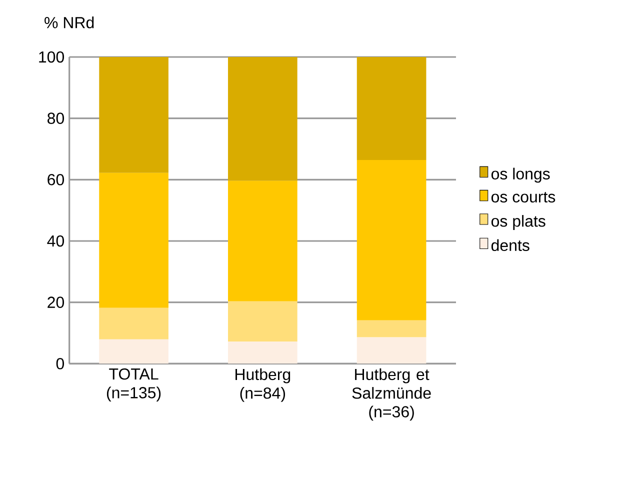 This screenshot has height=477, width=640. I want to click on y-tick-label: 80, so click(56, 118).